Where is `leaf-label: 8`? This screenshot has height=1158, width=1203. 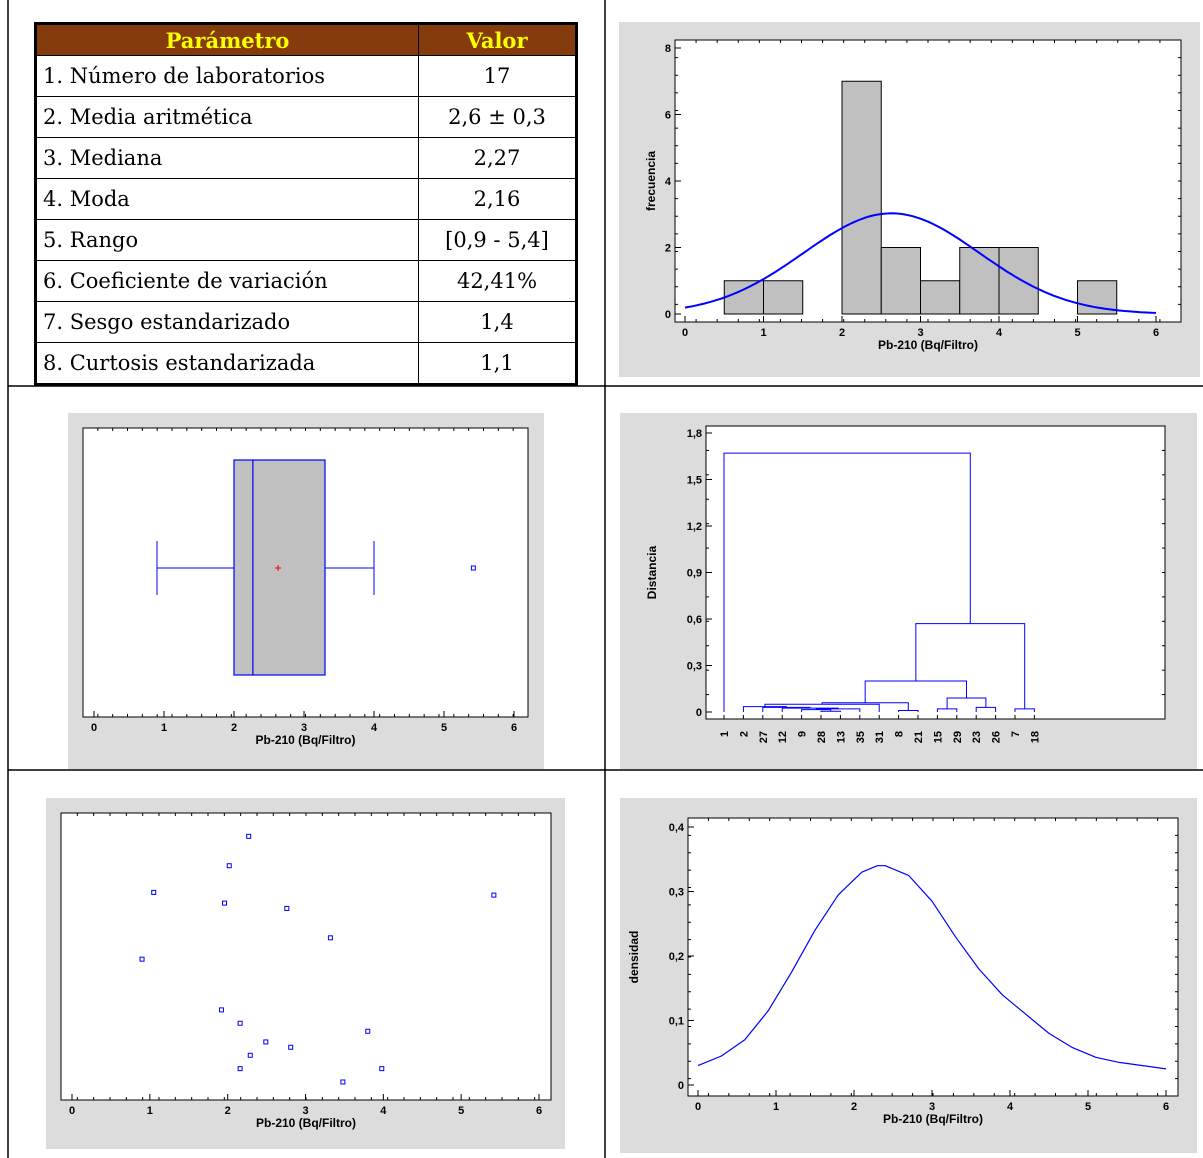 leaf-label: 8 is located at coordinates (900, 734).